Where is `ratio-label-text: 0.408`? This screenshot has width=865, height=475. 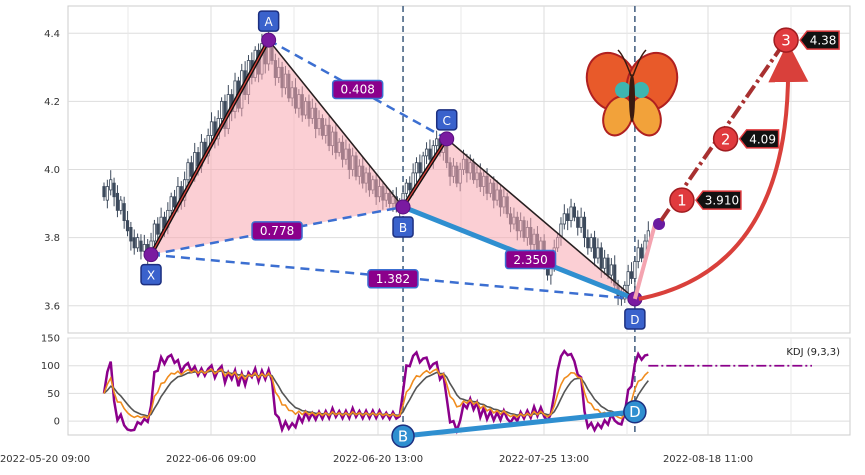 ratio-label-text: 0.408 is located at coordinates (358, 90).